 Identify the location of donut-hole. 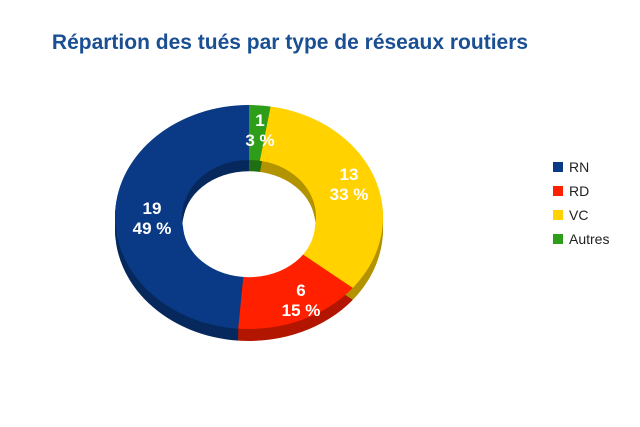
(249, 224).